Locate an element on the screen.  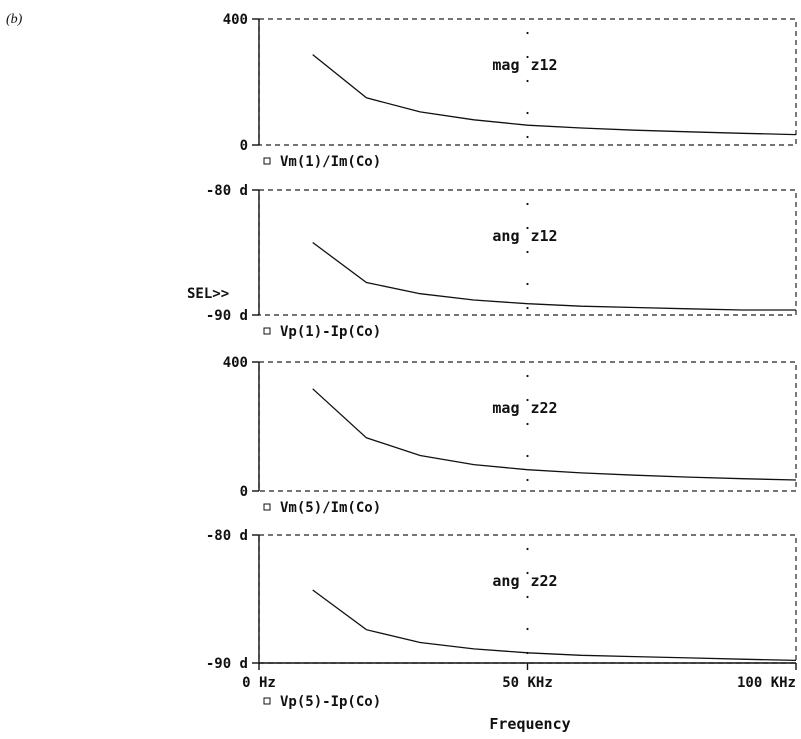
legend-text: Vp(5)-Ip(Co) is located at coordinates (330, 702).